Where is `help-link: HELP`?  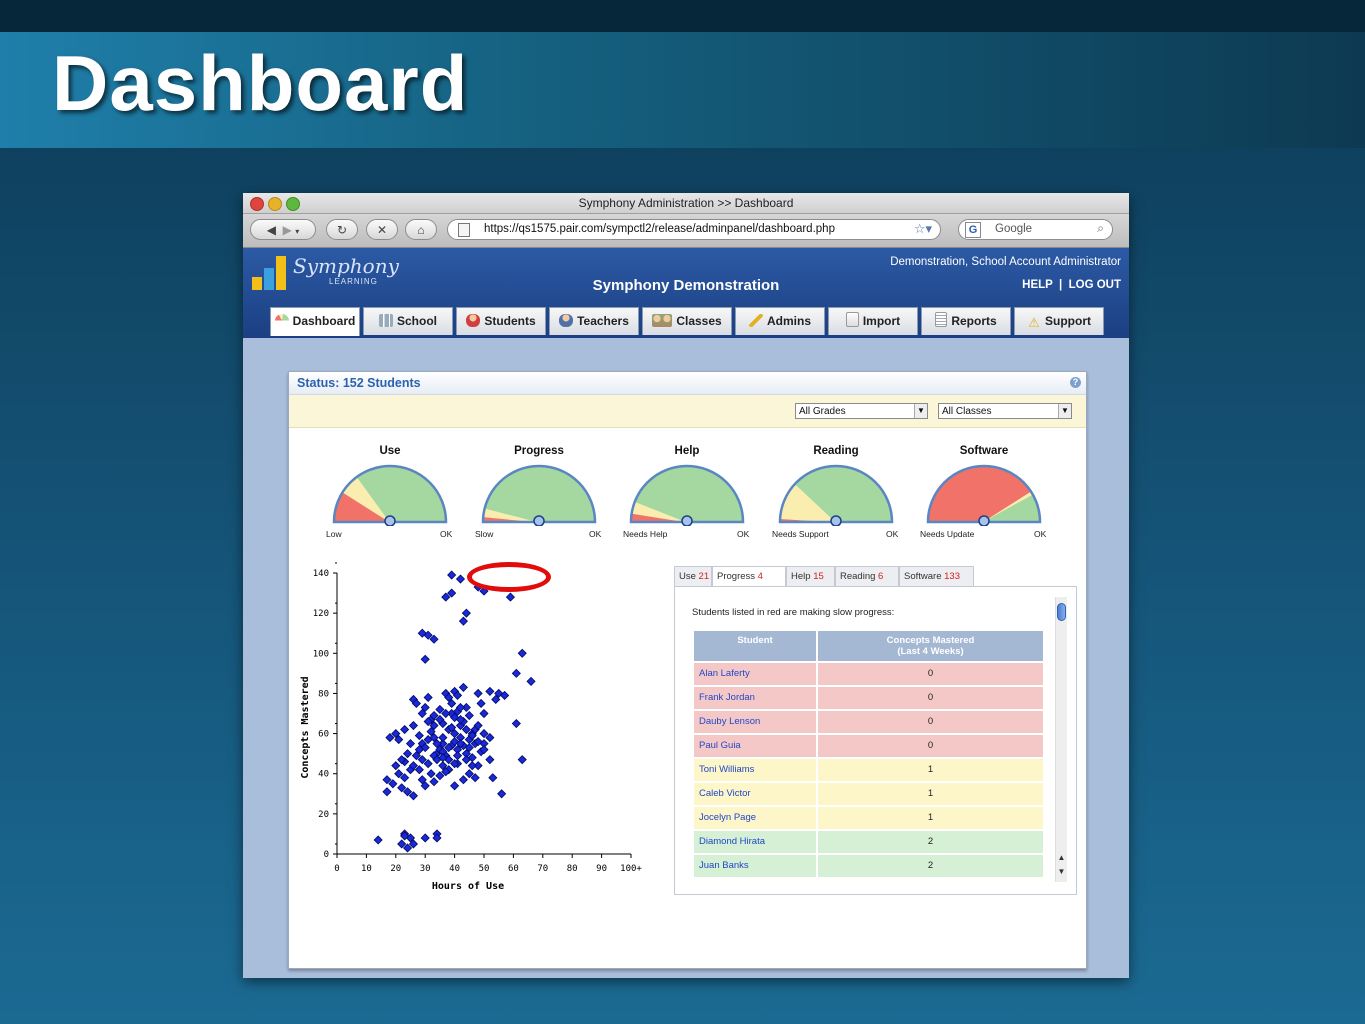
help-link: HELP is located at coordinates (1037, 285).